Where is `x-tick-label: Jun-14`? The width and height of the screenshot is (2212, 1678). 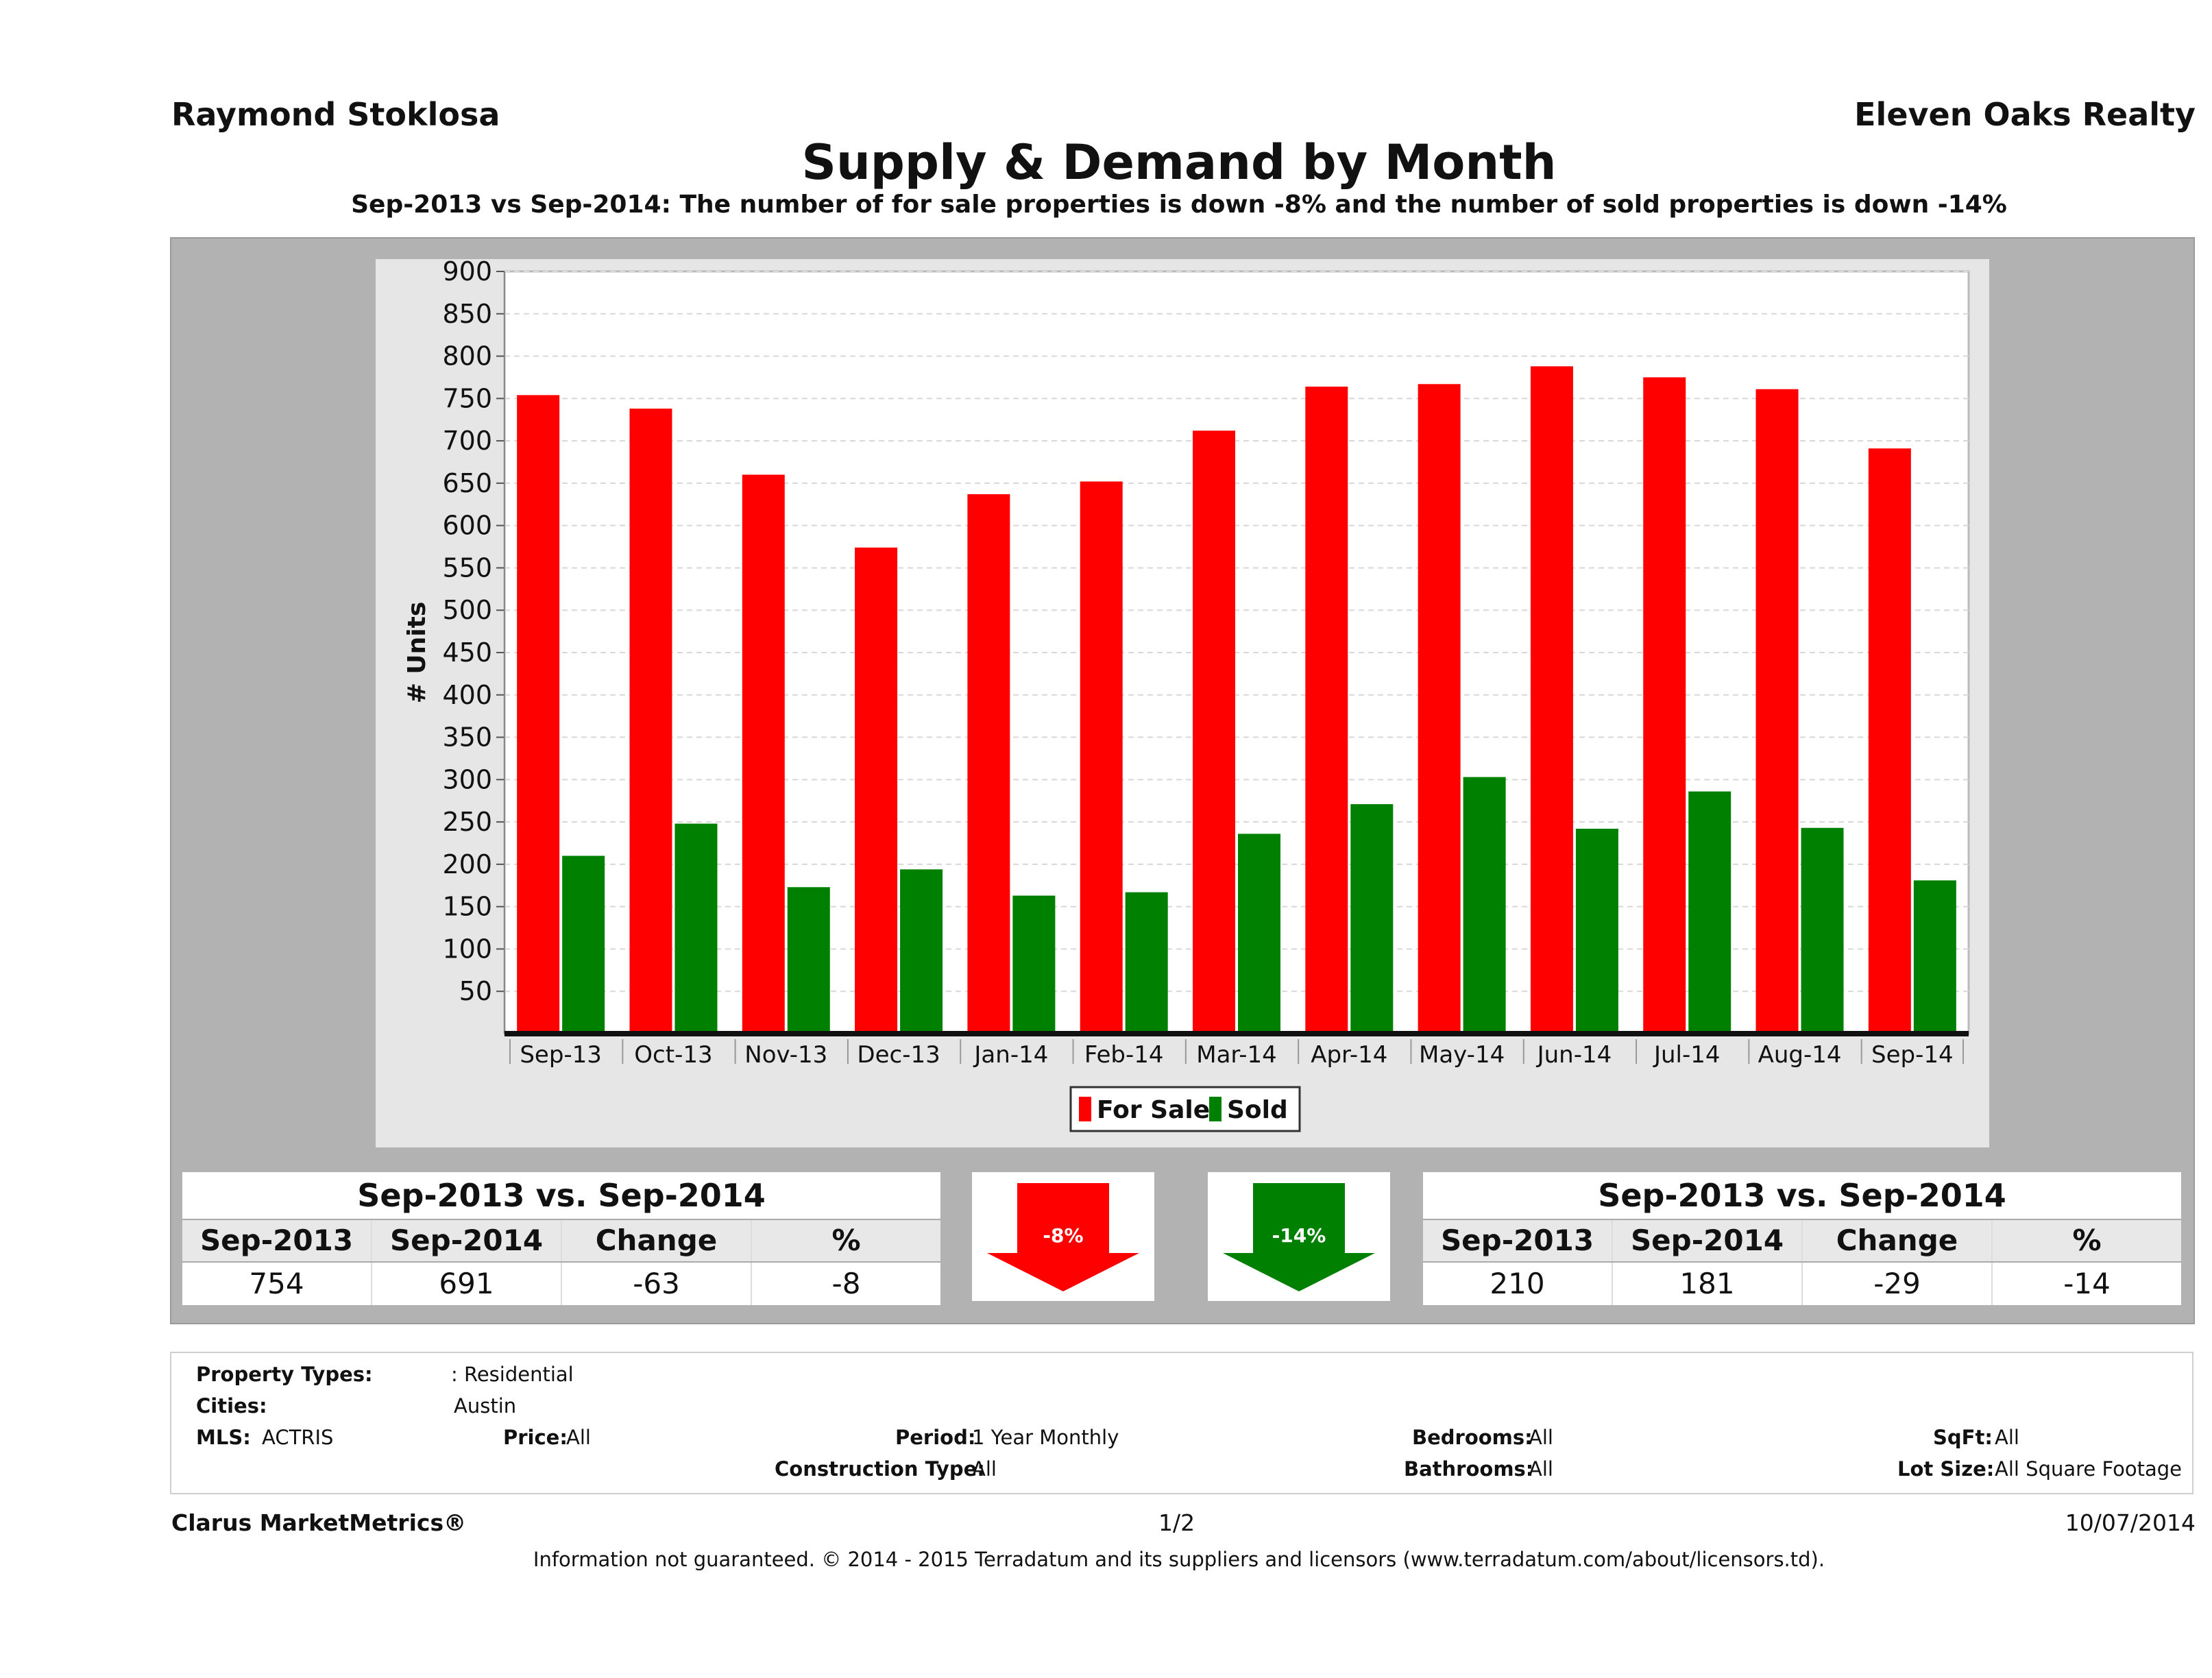
x-tick-label: Jun-14 is located at coordinates (1574, 1055).